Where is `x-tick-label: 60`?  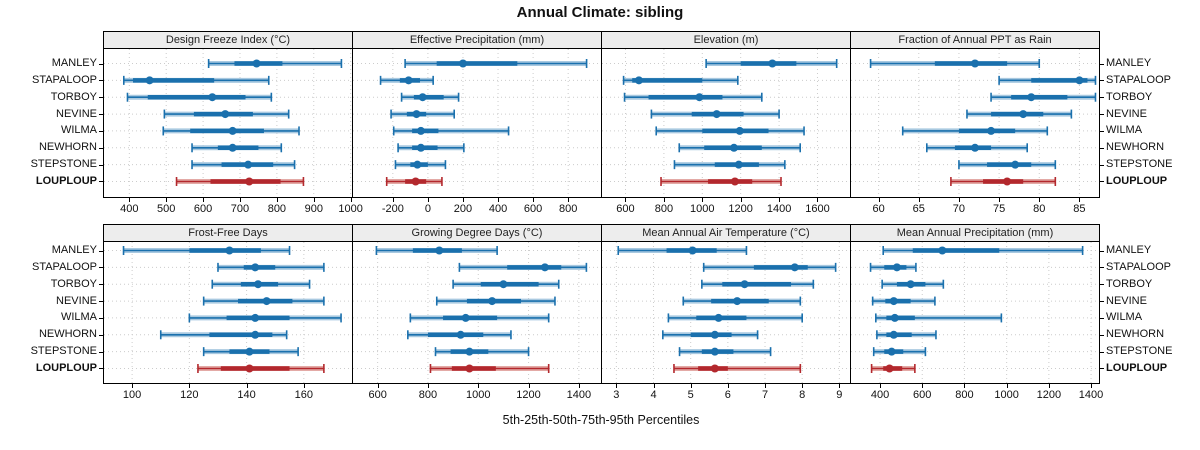
x-tick-label: 60 is located at coordinates (878, 209).